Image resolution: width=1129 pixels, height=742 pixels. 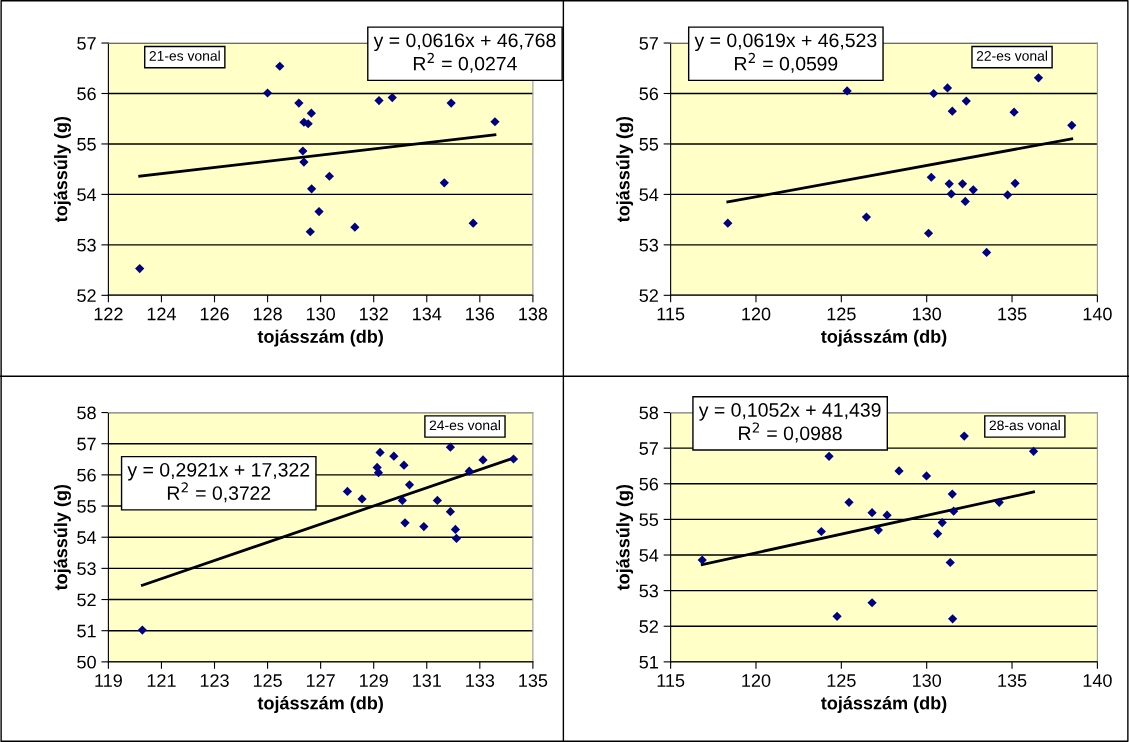 I want to click on annotation: y = 0,1052x + 41,439 R$^{2}$ = 0,0988, so click(x=789, y=423).